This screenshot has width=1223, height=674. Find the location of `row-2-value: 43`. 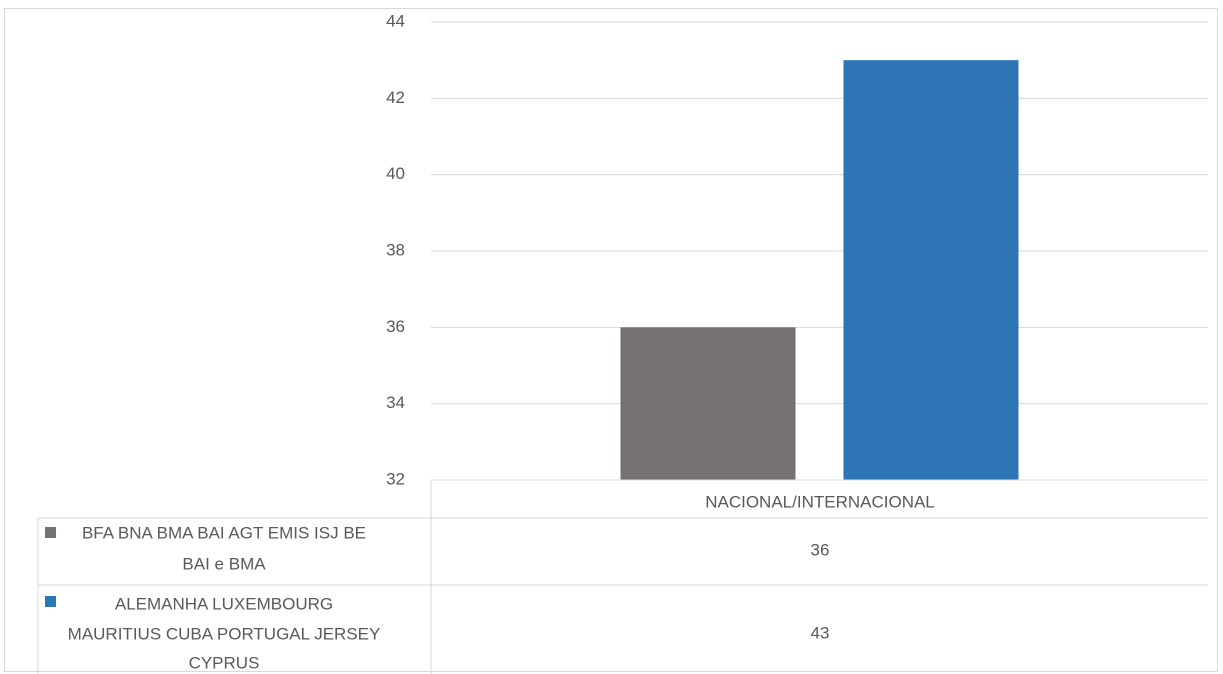

row-2-value: 43 is located at coordinates (820, 632).